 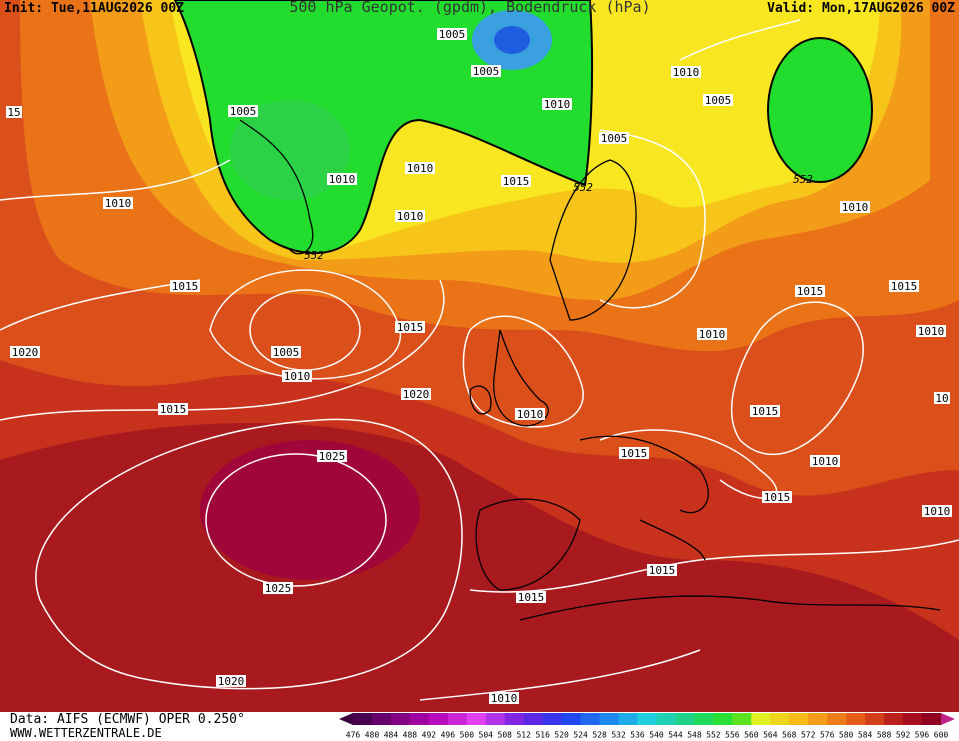 I want to click on colorbar-label: 508, so click(x=505, y=735).